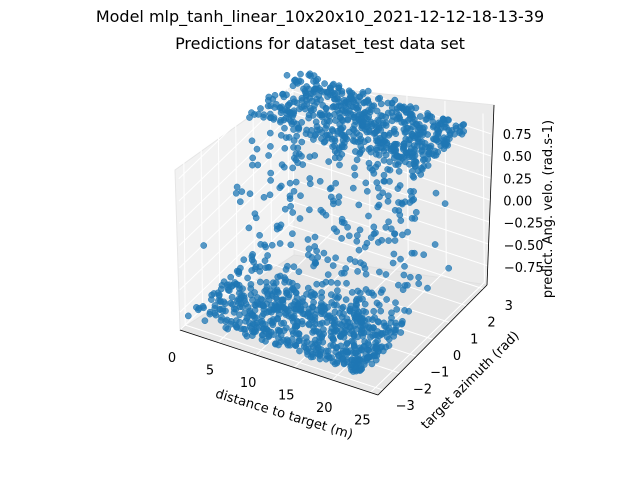 This screenshot has width=640, height=480. I want to click on z-tick-label: −0.25, so click(523, 224).